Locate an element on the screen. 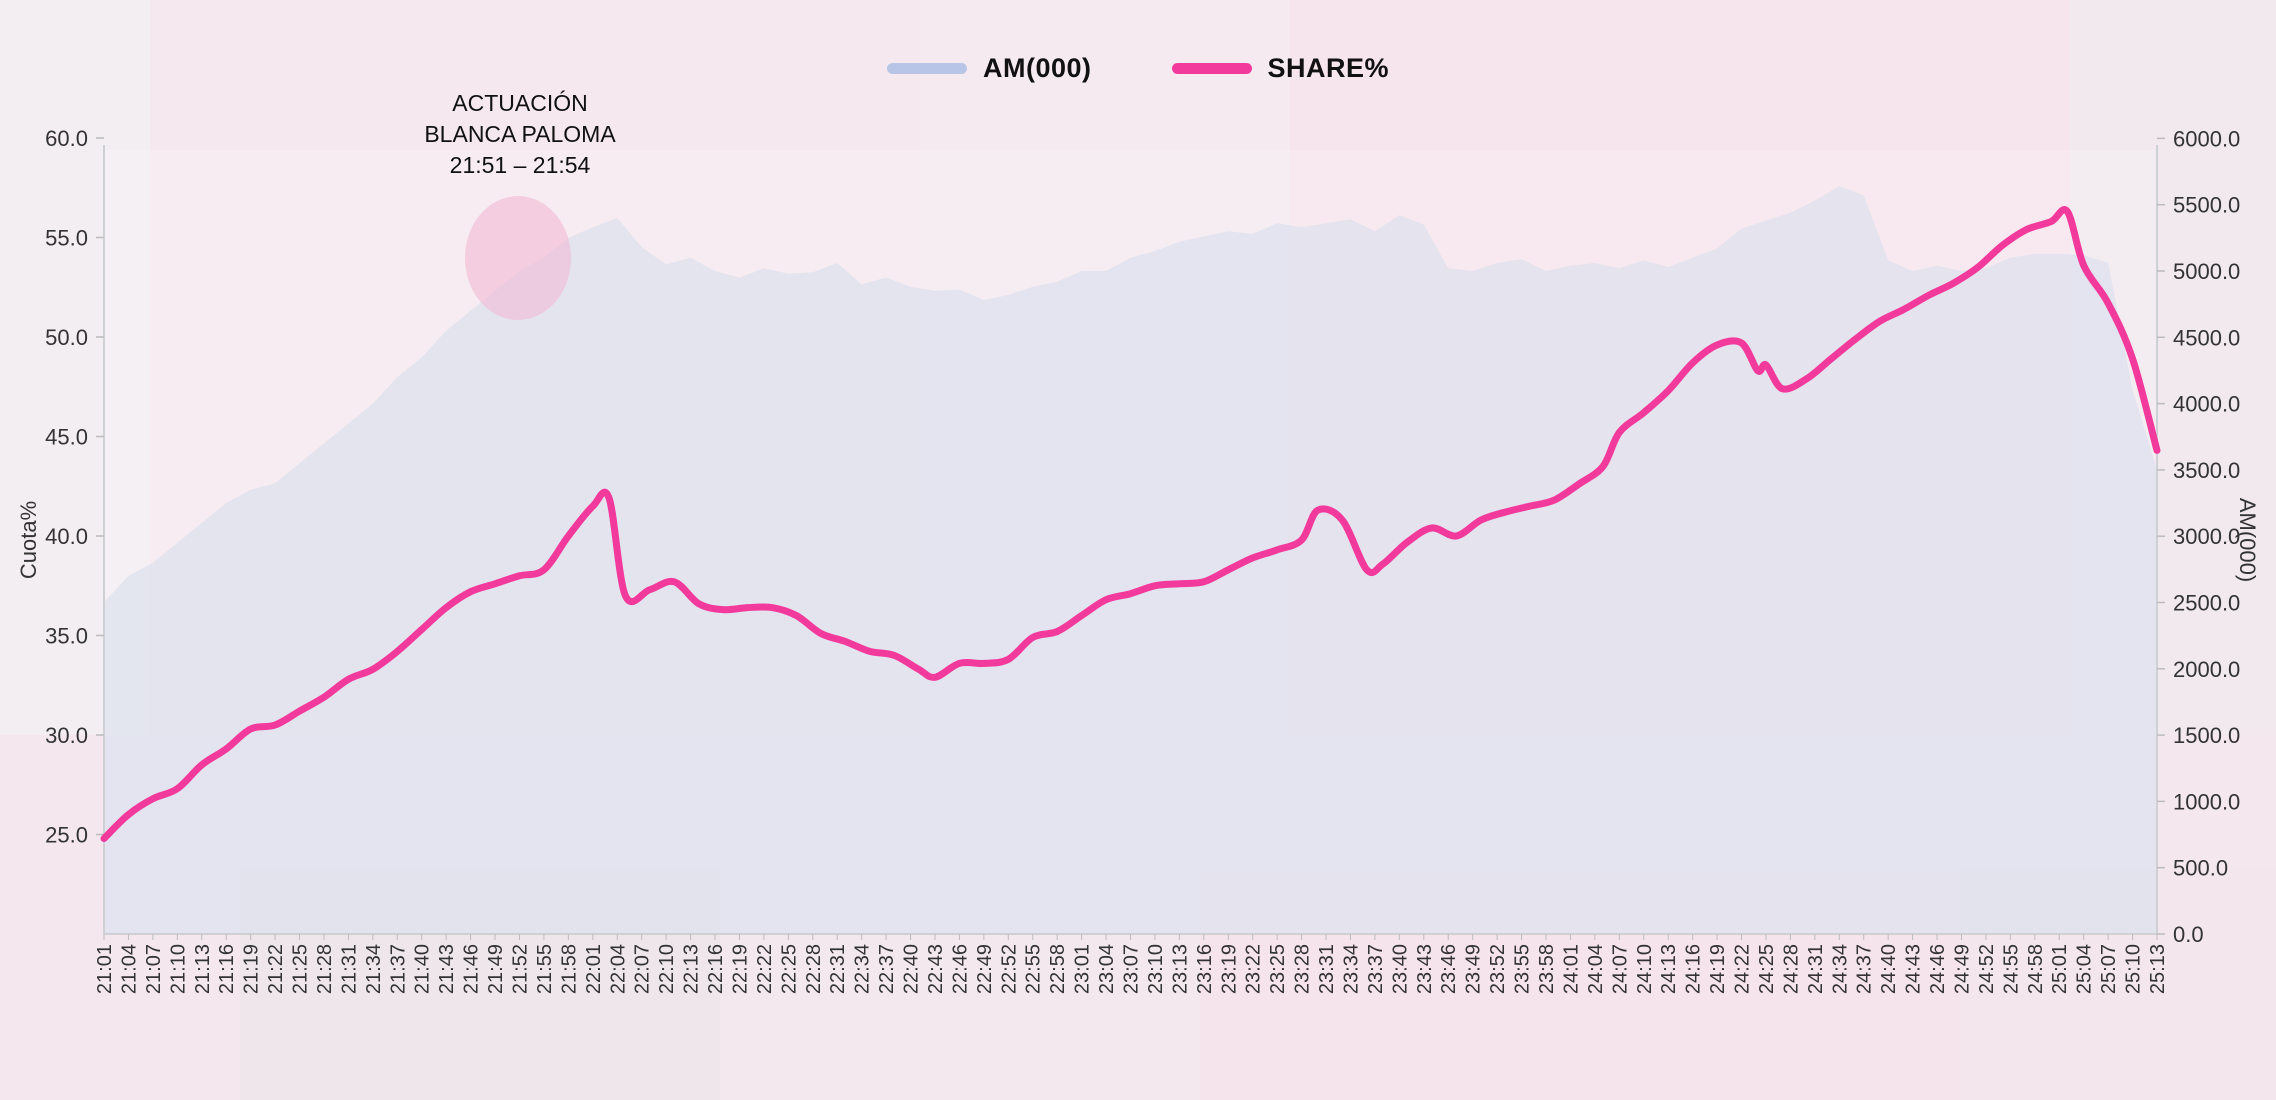 This screenshot has height=1100, width=2276. x-tick-label: 22:07 is located at coordinates (643, 969).